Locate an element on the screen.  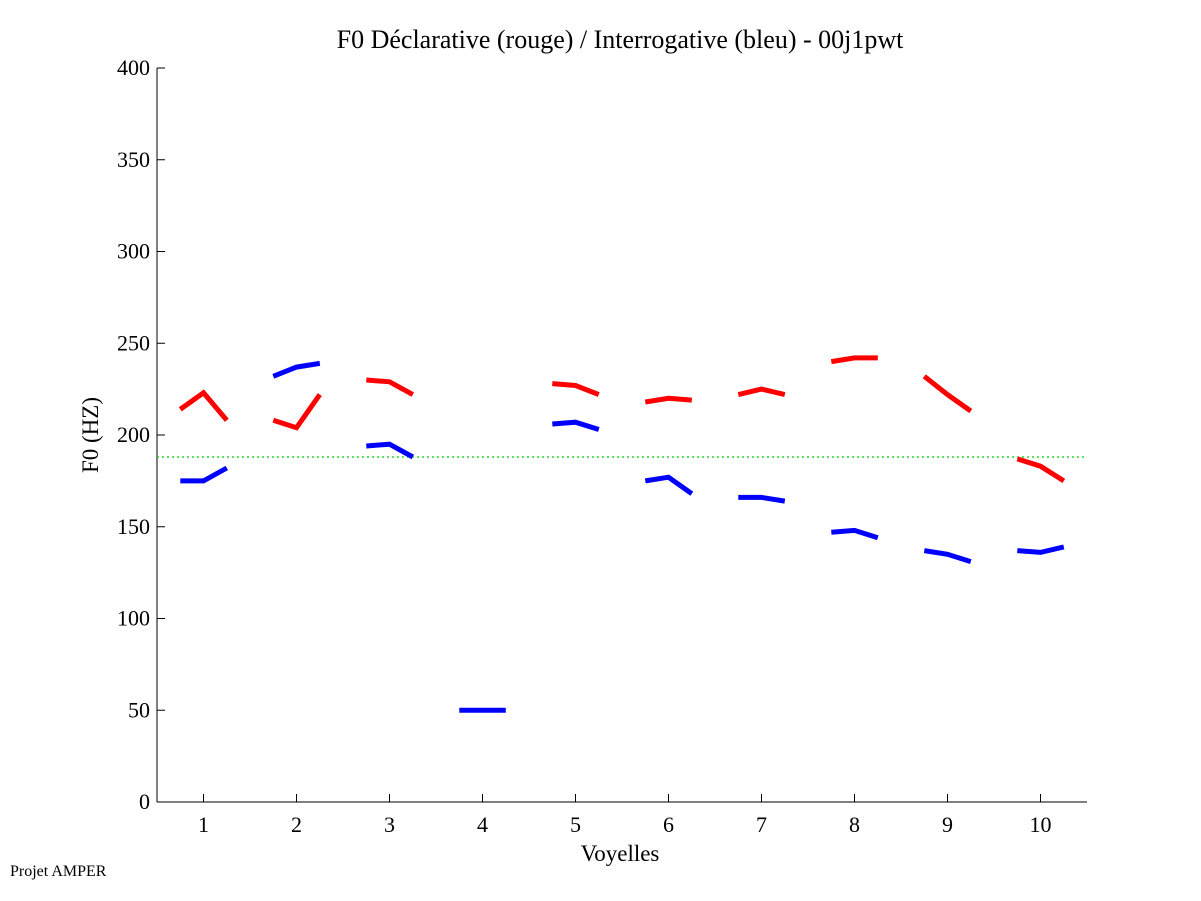
y-axis-label: F0 (HZ) is located at coordinates (90, 435).